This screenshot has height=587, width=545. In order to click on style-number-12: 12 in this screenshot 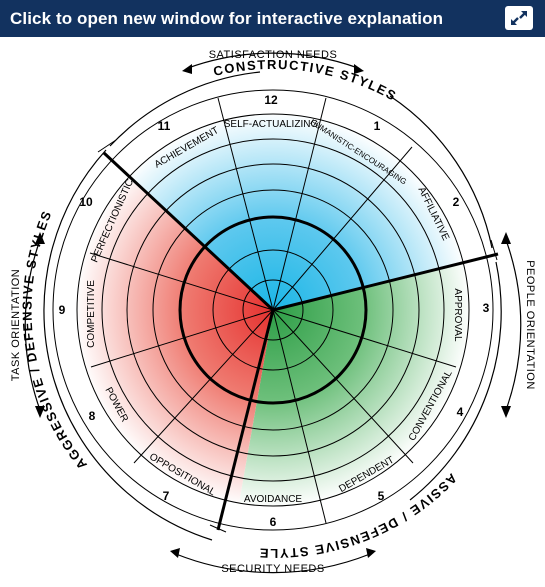, I will do `click(271, 100)`.